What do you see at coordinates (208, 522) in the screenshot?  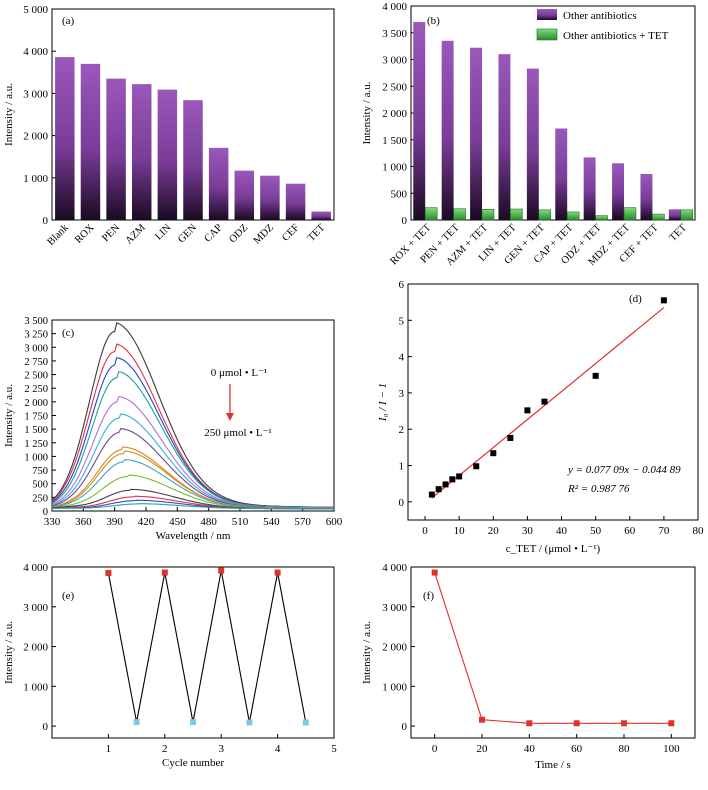 I see `x-tick-label: 480` at bounding box center [208, 522].